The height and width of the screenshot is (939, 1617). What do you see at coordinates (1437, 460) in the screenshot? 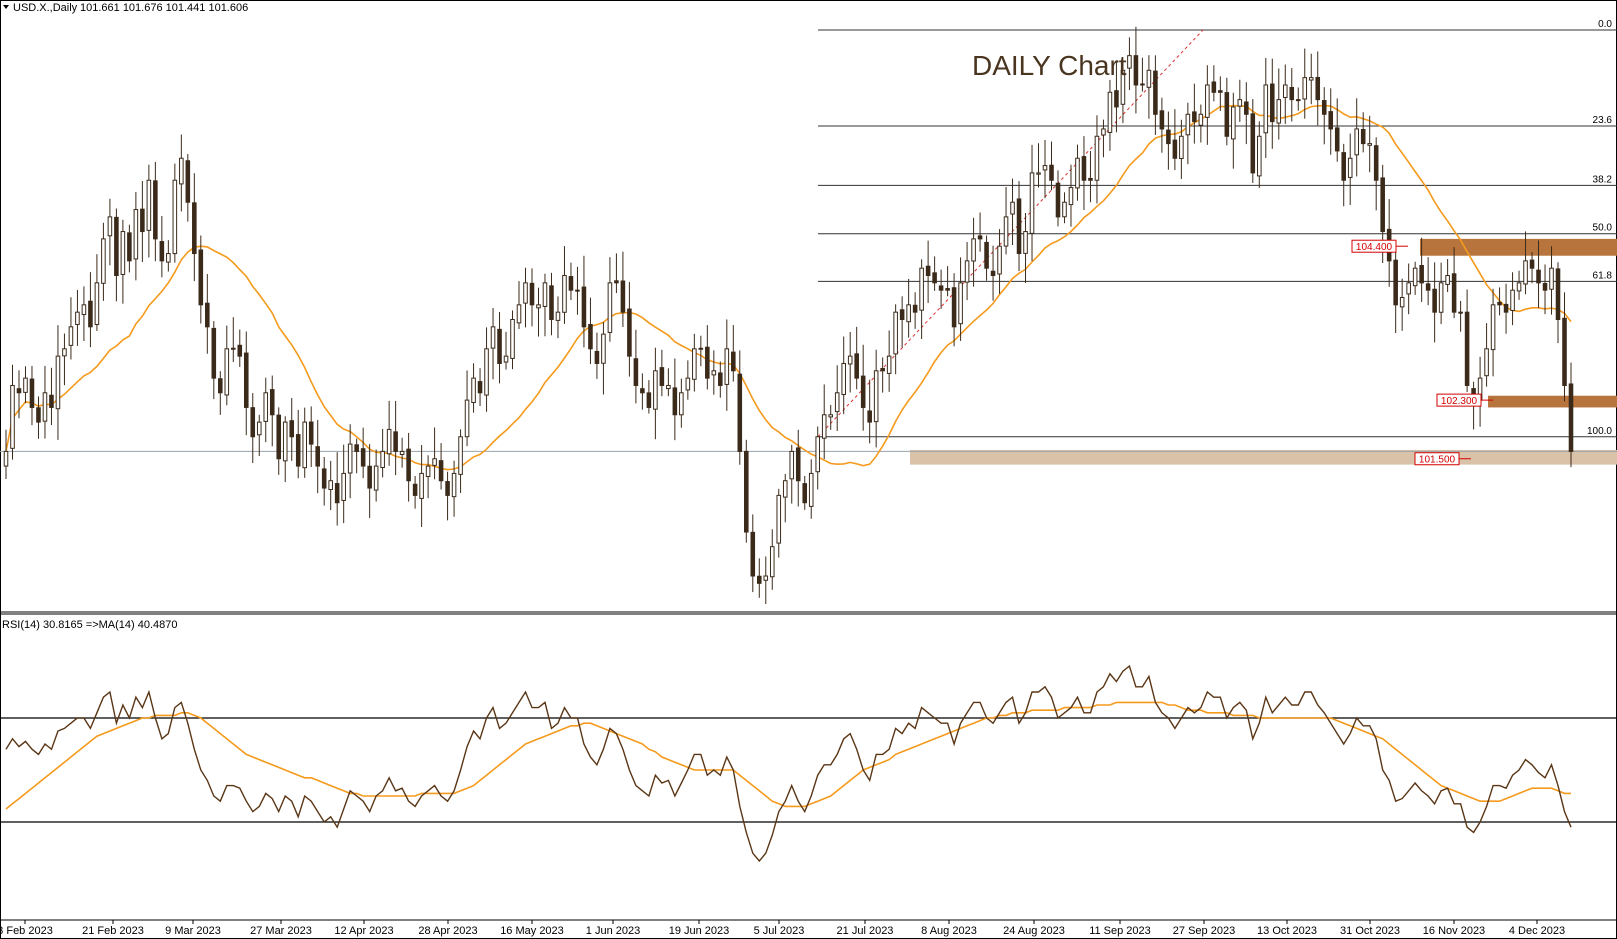
I see `svg-text: 101.500` at bounding box center [1437, 460].